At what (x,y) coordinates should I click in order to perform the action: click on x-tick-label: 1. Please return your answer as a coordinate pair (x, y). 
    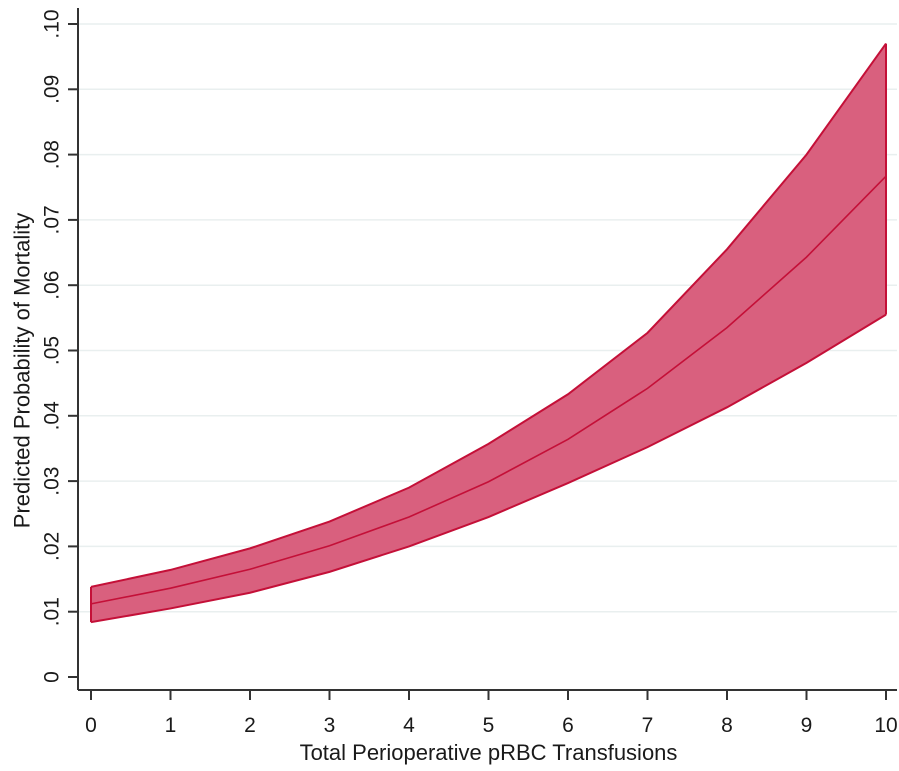
    Looking at the image, I should click on (171, 725).